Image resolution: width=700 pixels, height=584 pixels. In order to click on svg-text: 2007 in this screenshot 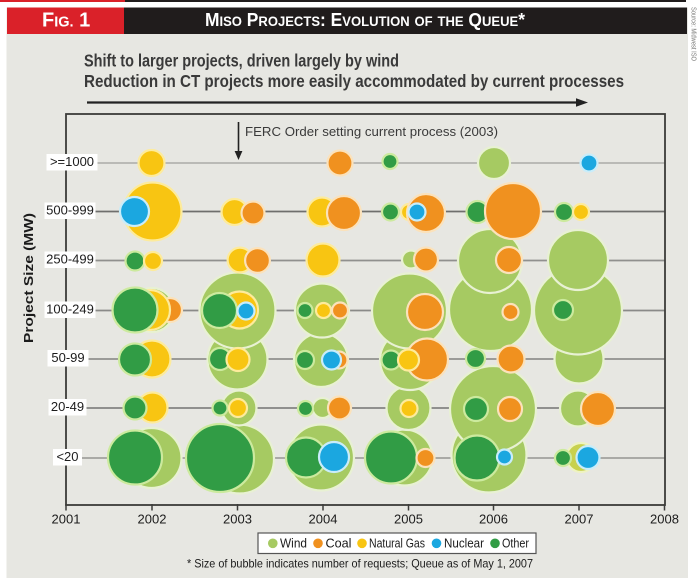, I will do `click(579, 519)`.